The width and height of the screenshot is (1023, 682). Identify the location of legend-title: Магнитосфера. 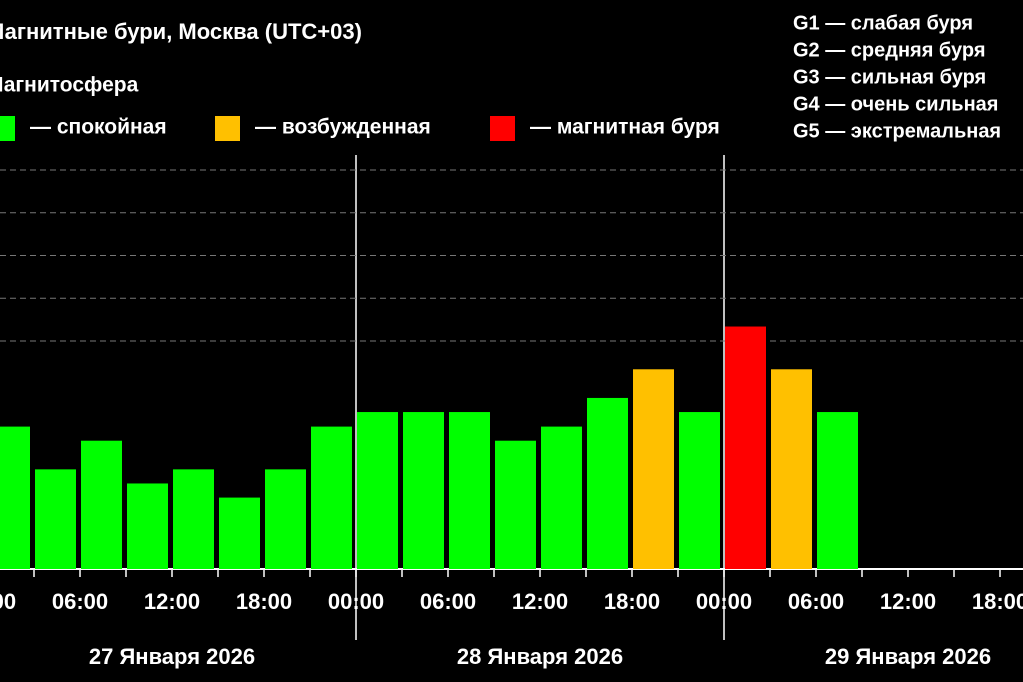
(69, 85).